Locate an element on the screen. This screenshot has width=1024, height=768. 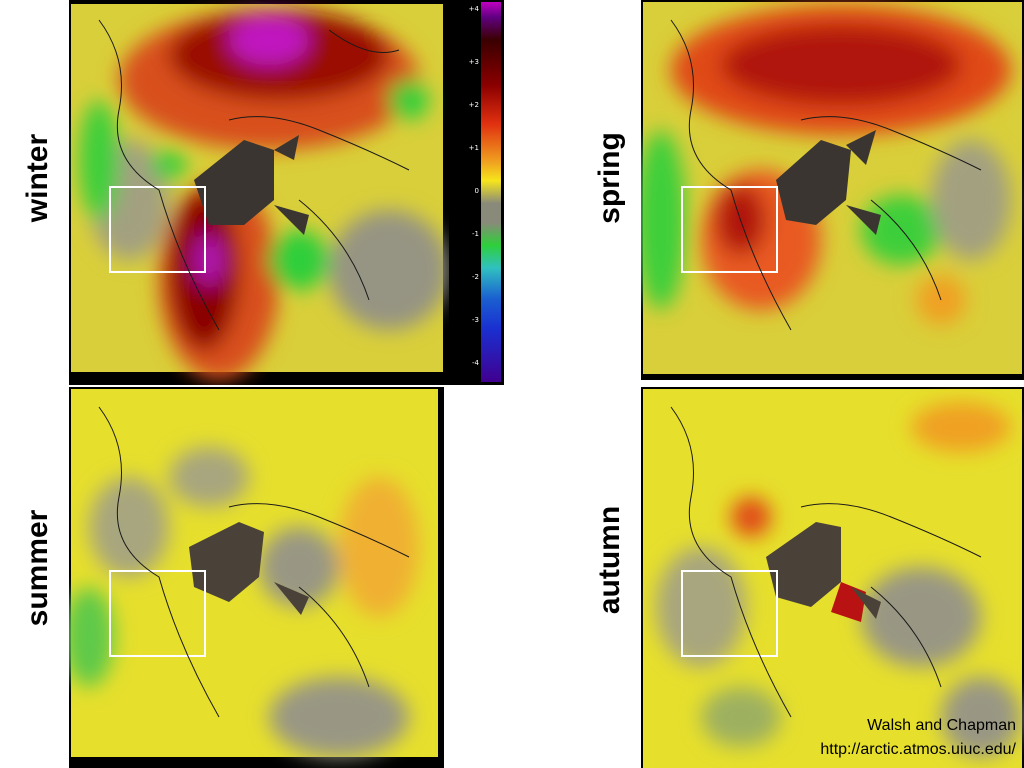
colorbar-tick: +3 is located at coordinates (473, 62).